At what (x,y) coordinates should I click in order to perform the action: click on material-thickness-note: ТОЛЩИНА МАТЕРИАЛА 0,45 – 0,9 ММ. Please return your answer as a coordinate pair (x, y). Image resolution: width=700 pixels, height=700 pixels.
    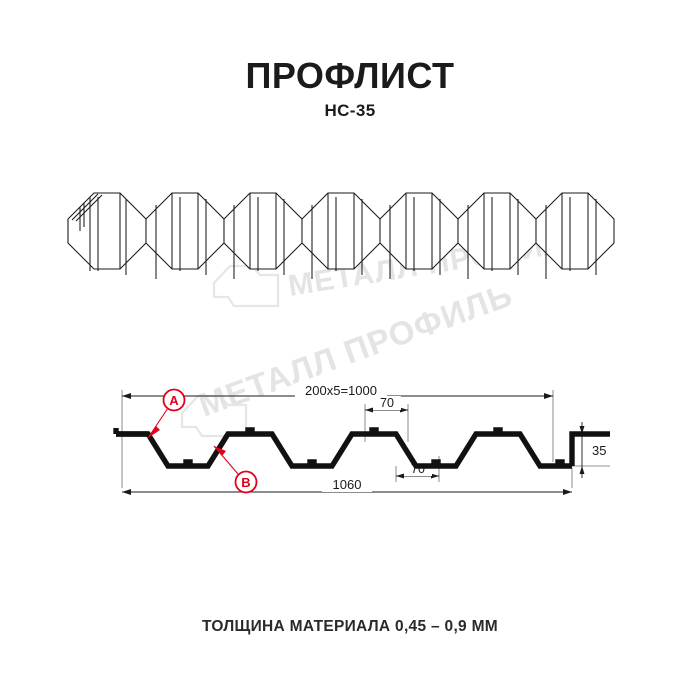
    Looking at the image, I should click on (349, 626).